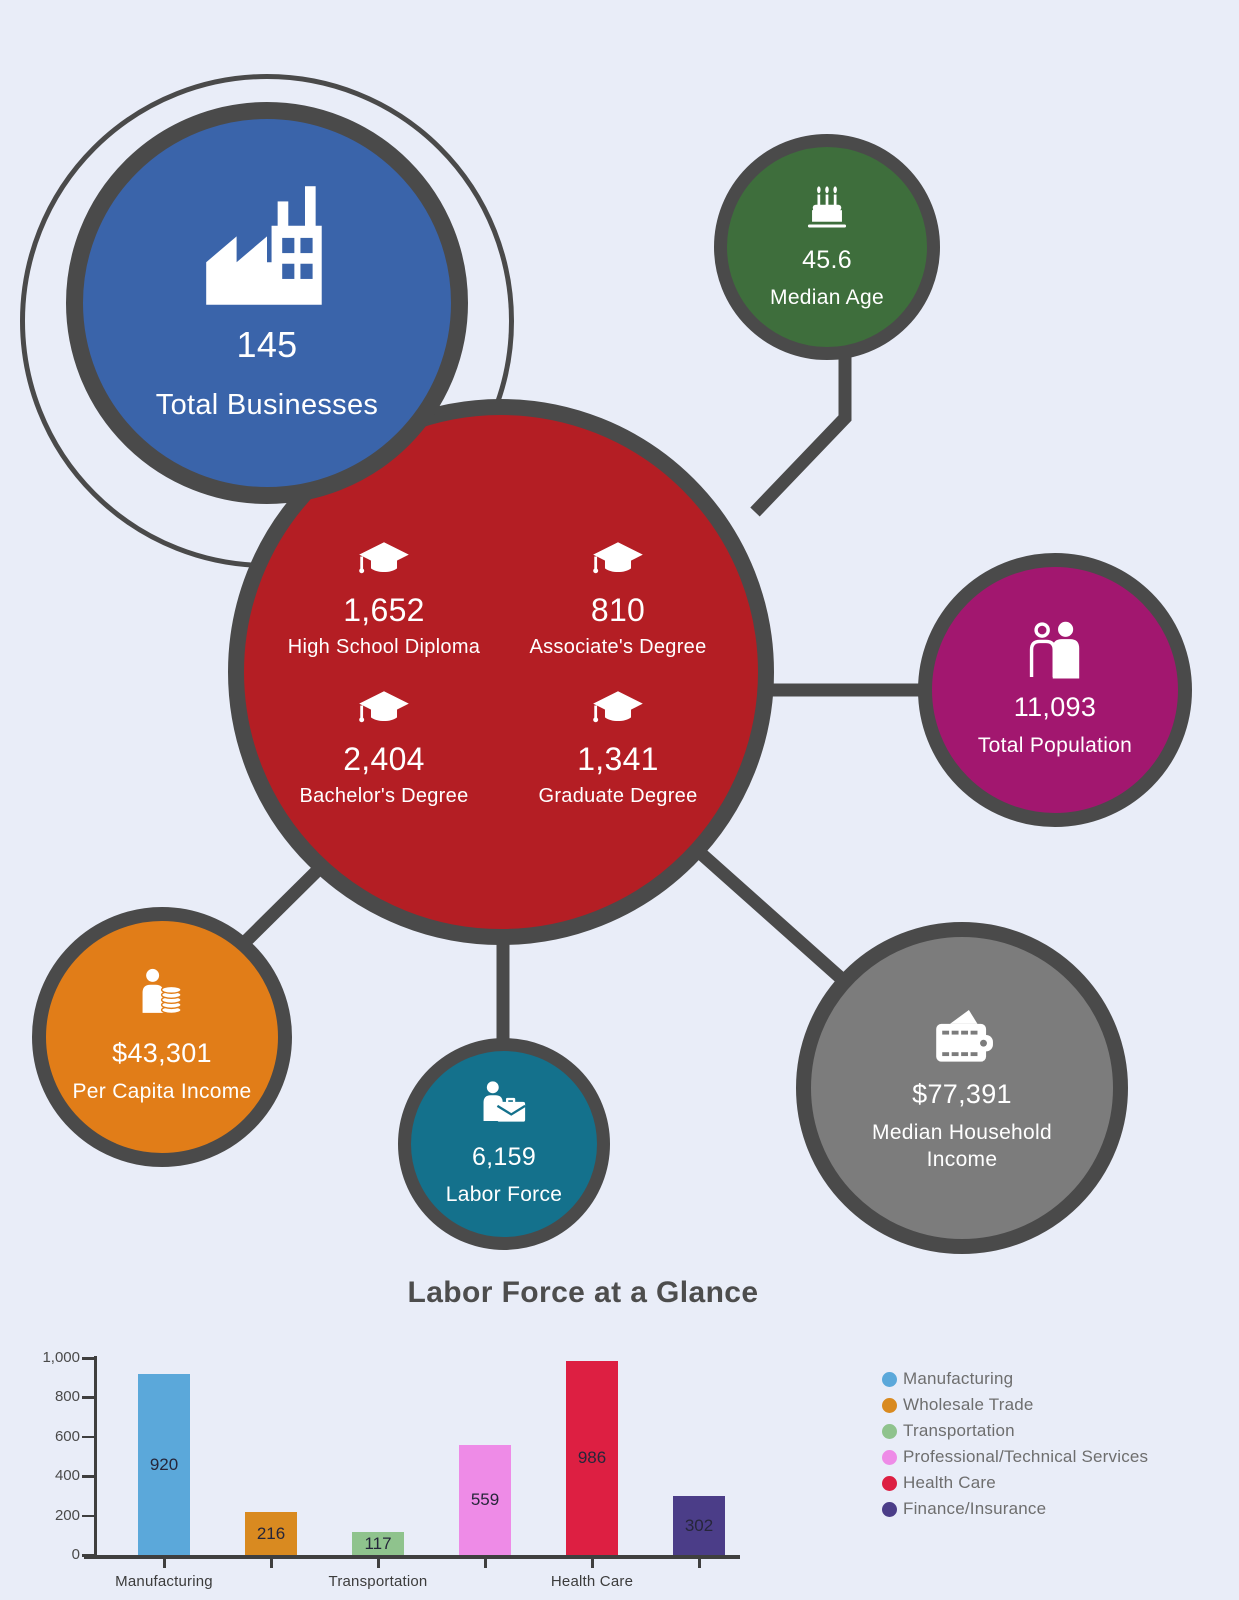  I want to click on legend-label: Finance/Insurance, so click(975, 1508).